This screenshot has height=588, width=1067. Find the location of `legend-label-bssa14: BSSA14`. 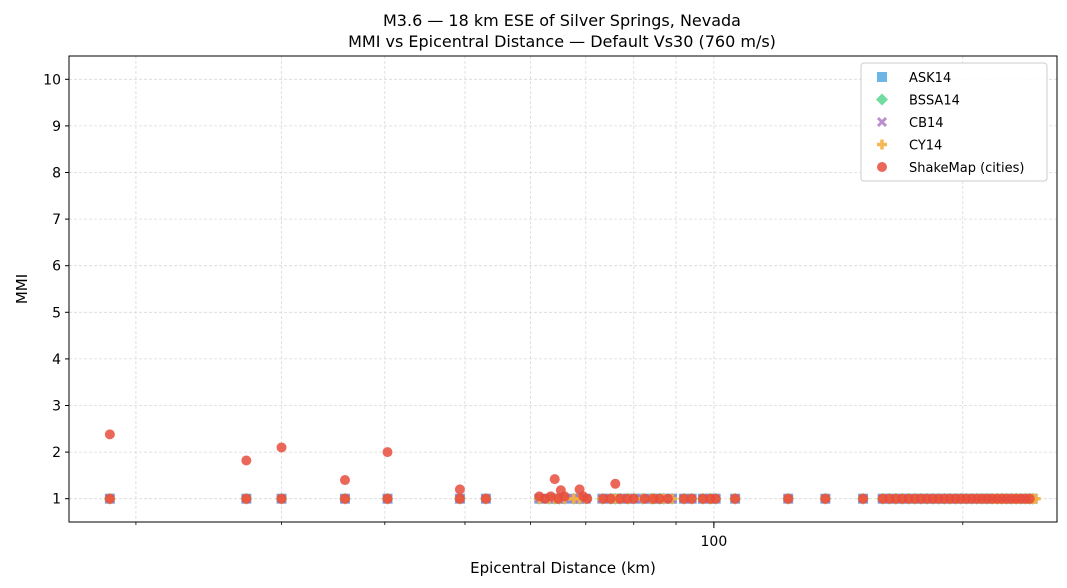

legend-label-bssa14: BSSA14 is located at coordinates (934, 101).